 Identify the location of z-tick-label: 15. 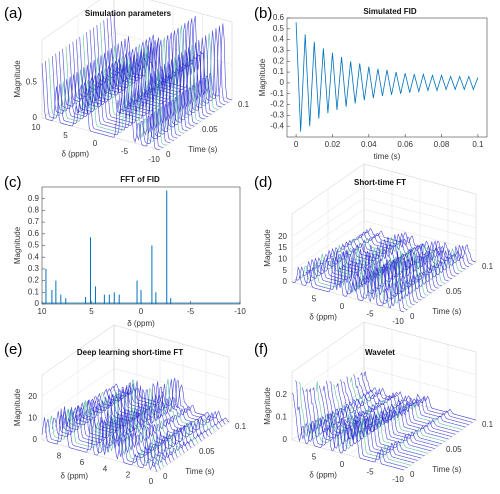
(282, 247).